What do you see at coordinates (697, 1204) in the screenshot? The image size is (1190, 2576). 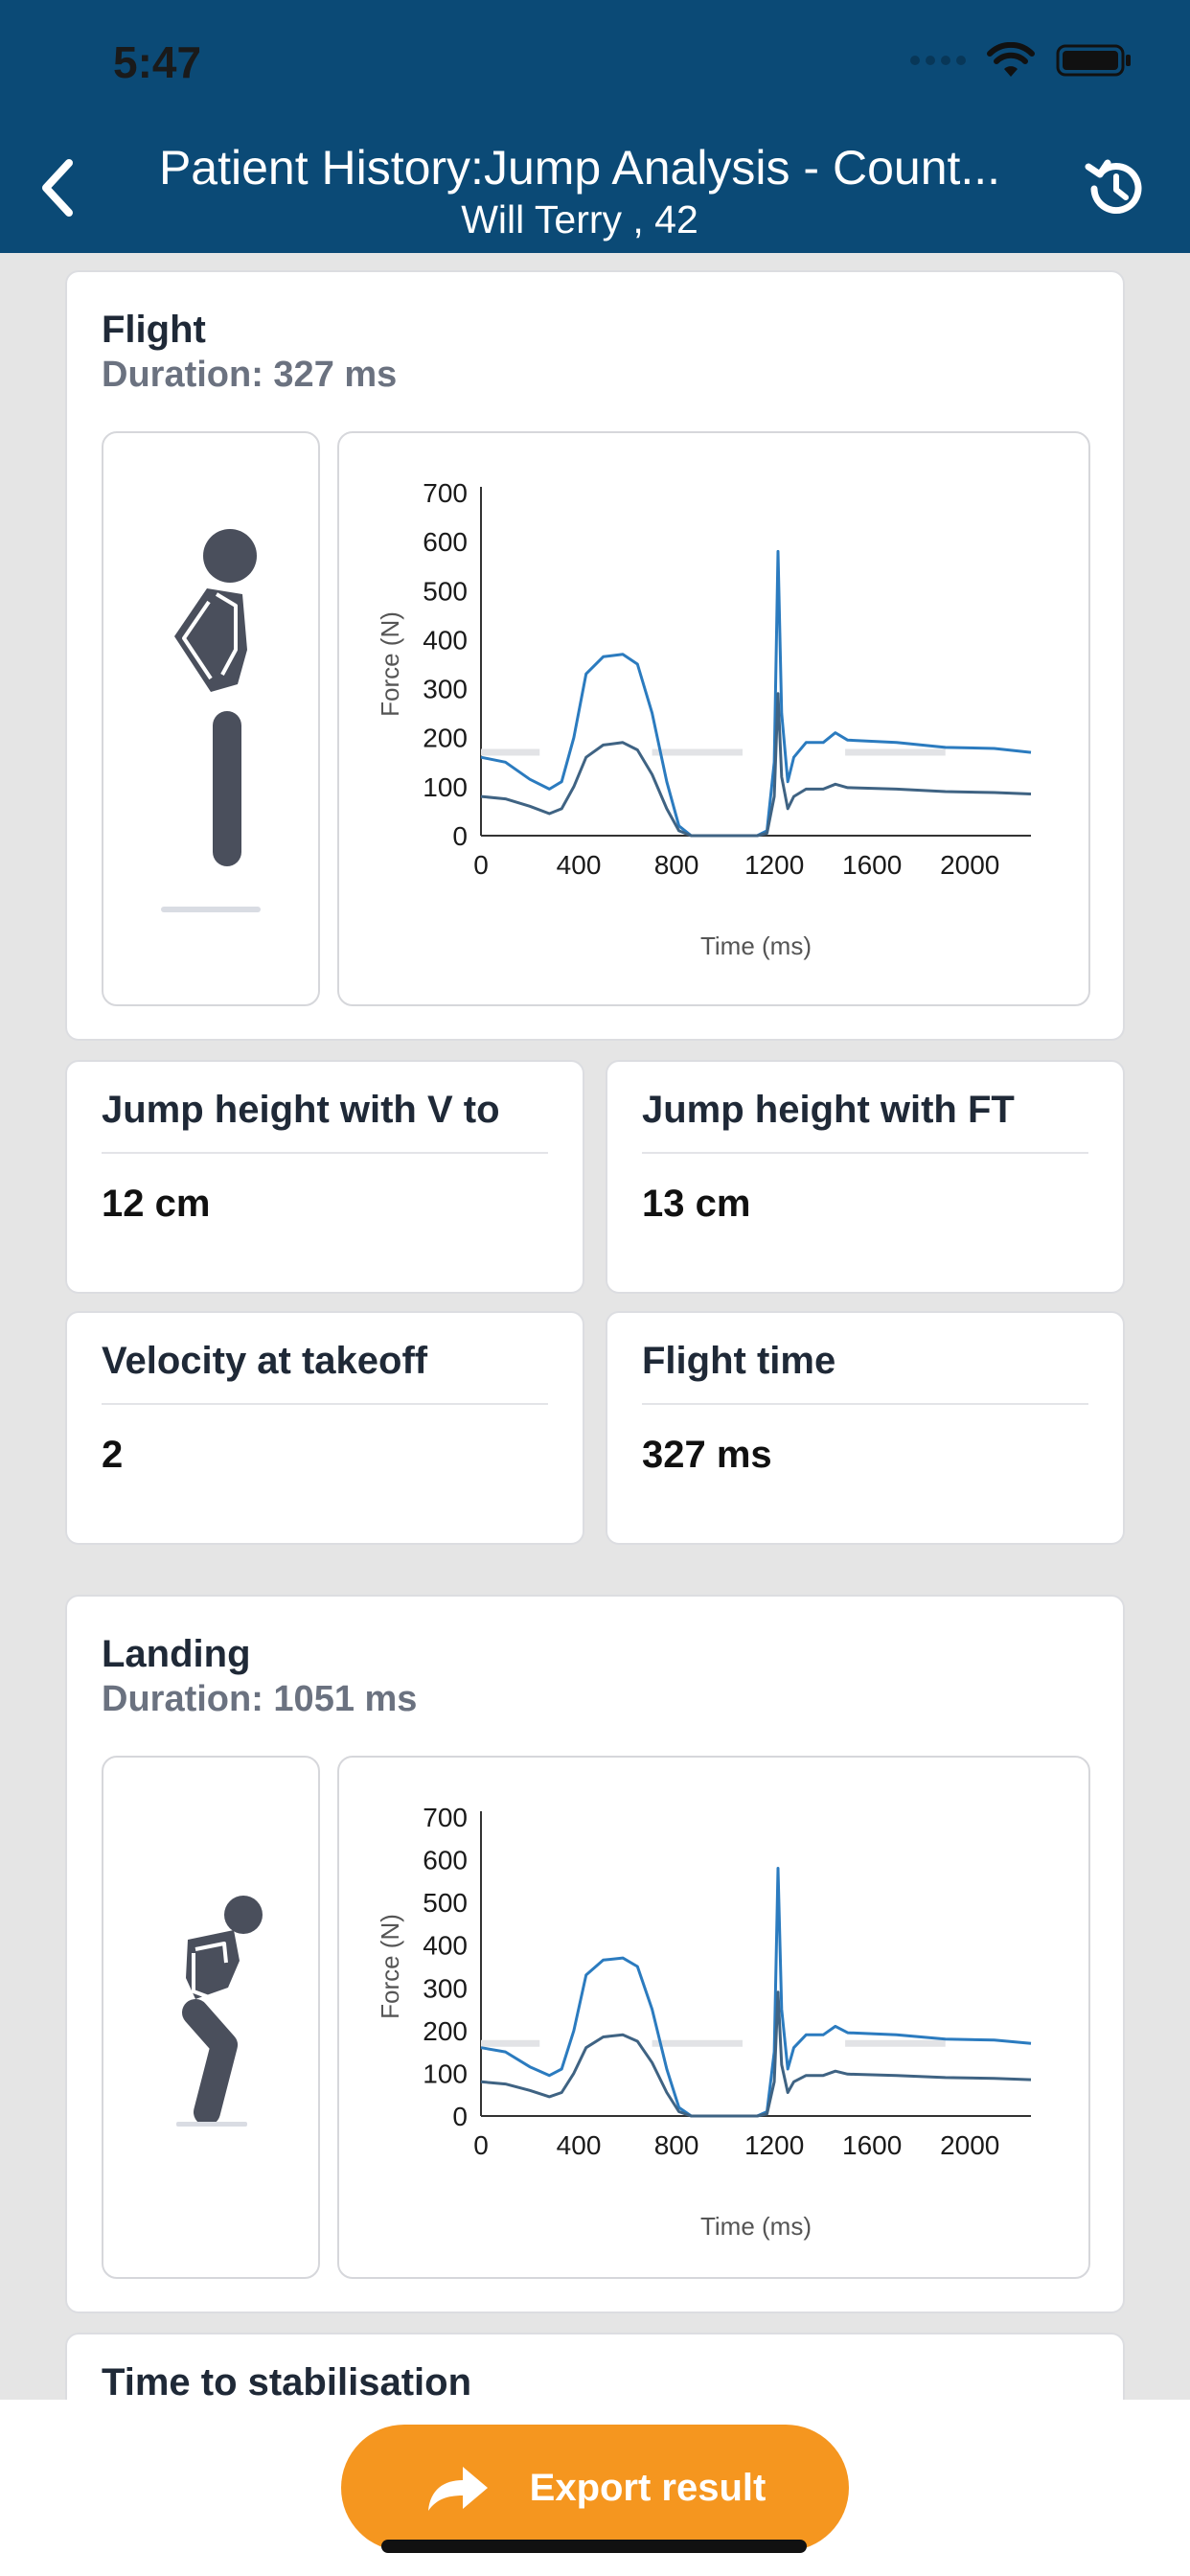 I see `metric-value: 13 cm` at bounding box center [697, 1204].